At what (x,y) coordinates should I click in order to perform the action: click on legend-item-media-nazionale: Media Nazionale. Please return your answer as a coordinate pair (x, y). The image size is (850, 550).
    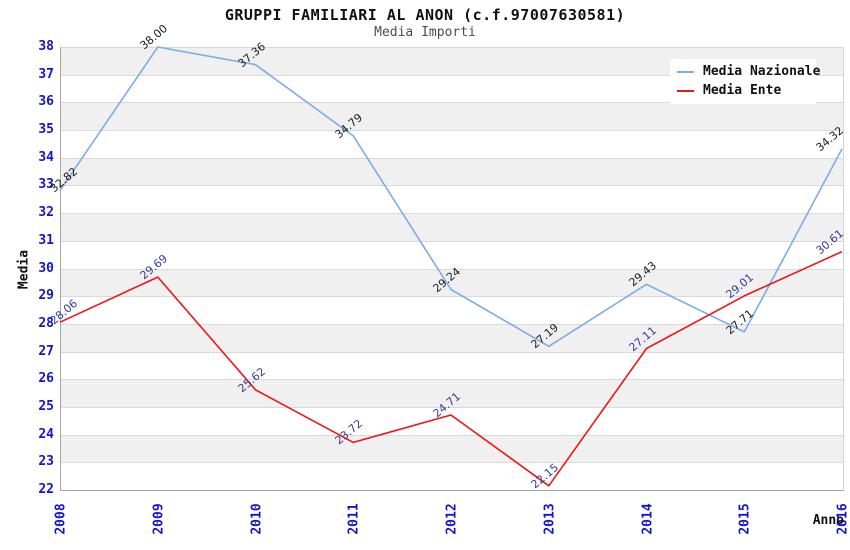
    Looking at the image, I should click on (745, 71).